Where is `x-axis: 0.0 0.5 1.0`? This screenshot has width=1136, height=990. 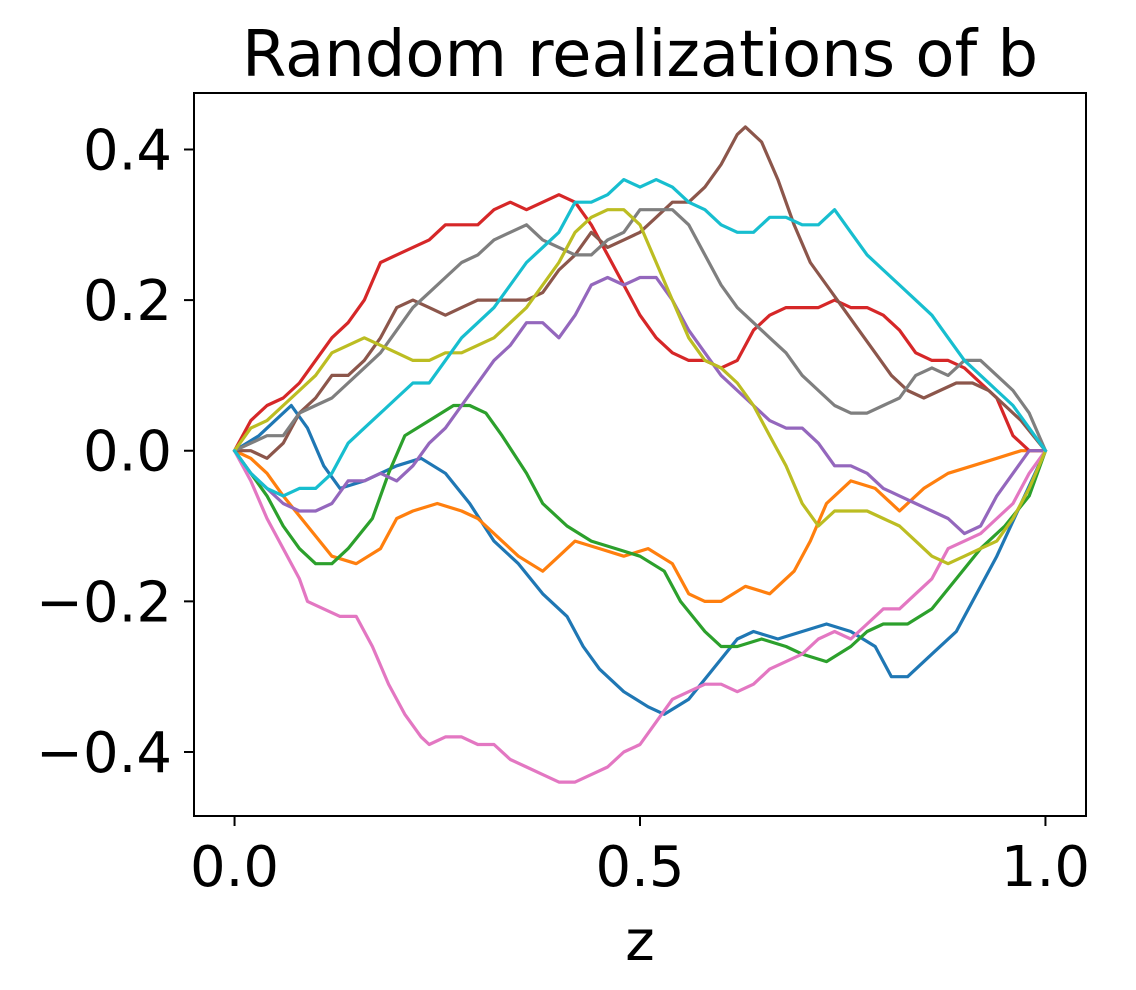
x-axis: 0.0 0.5 1.0 is located at coordinates (640, 858).